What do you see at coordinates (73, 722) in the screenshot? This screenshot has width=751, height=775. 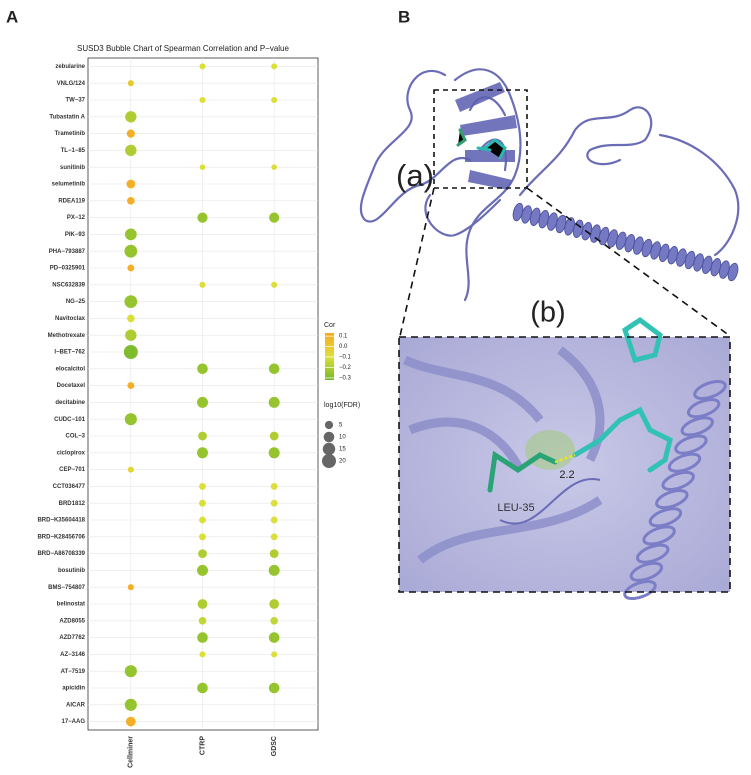 I see `y-tick-label: 17−AAG` at bounding box center [73, 722].